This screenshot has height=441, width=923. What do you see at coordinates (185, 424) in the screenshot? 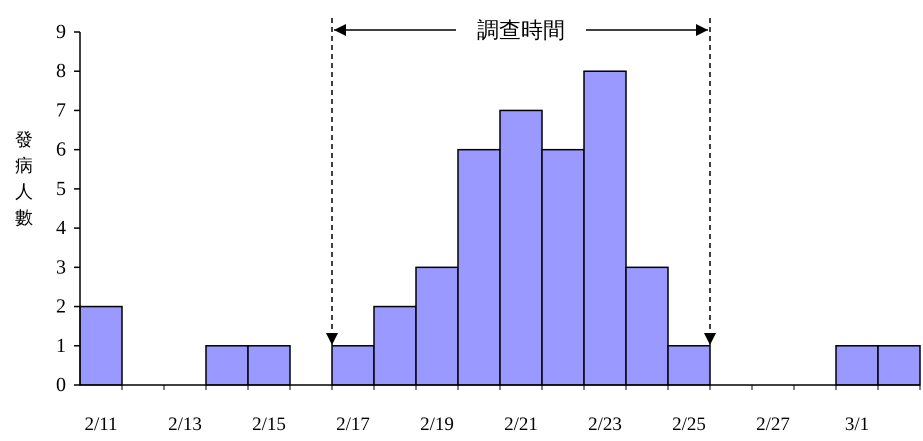
I see `x-tick-label: 2/13` at bounding box center [185, 424].